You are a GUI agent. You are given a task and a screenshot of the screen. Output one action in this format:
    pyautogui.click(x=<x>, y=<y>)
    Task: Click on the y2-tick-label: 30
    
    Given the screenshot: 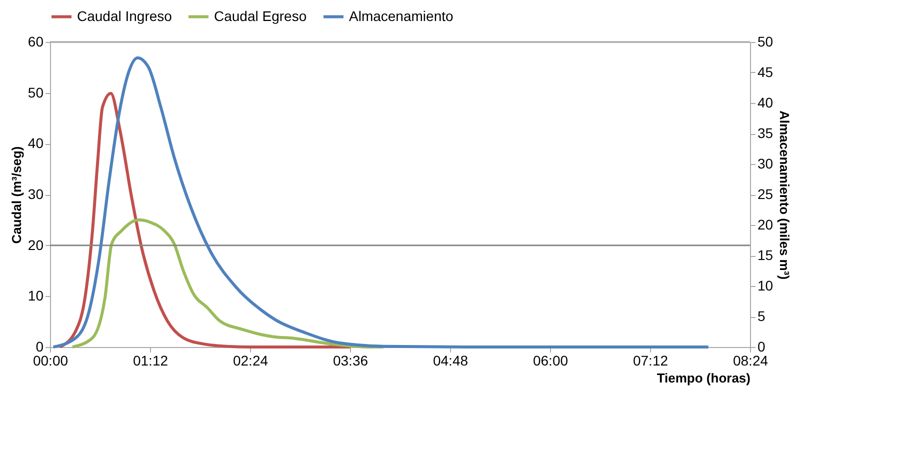 What is the action you would take?
    pyautogui.click(x=766, y=164)
    